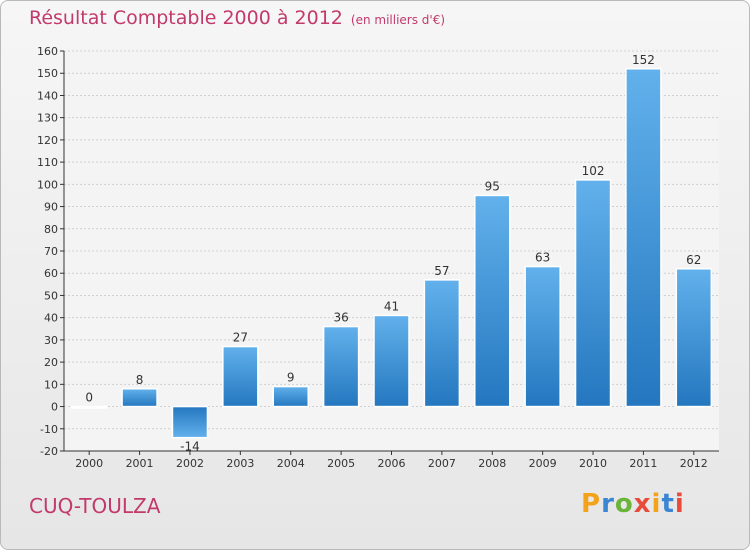 Image resolution: width=750 pixels, height=550 pixels. I want to click on logo-letter: r, so click(608, 504).